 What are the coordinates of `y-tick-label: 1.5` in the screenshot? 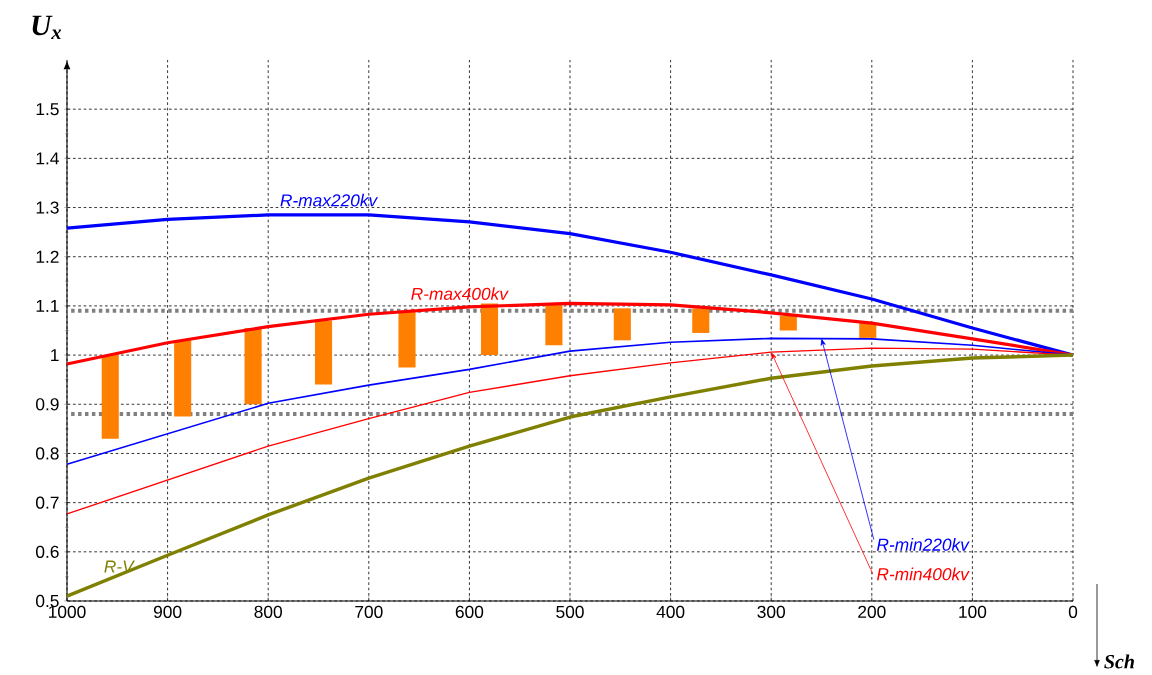 It's located at (47, 109).